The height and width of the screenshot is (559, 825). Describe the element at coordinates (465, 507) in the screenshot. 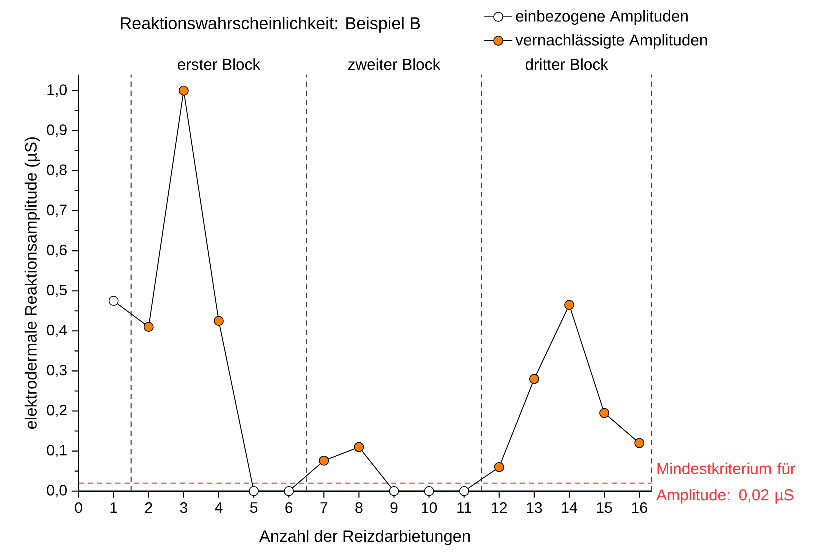

I see `x-tick-label: 11` at that location.